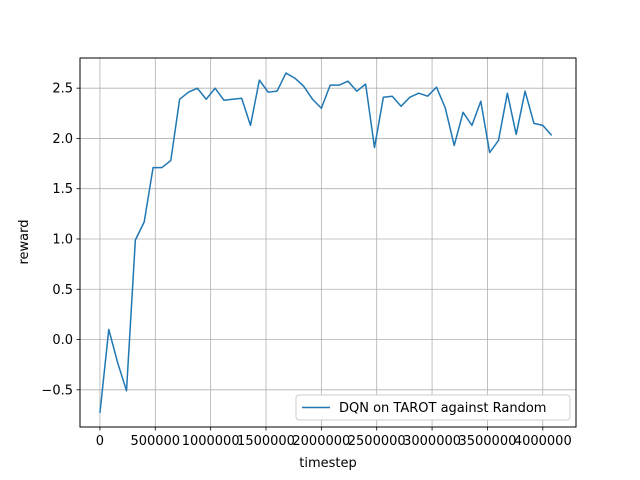  I want to click on y-tick-label: 1.0, so click(62, 239).